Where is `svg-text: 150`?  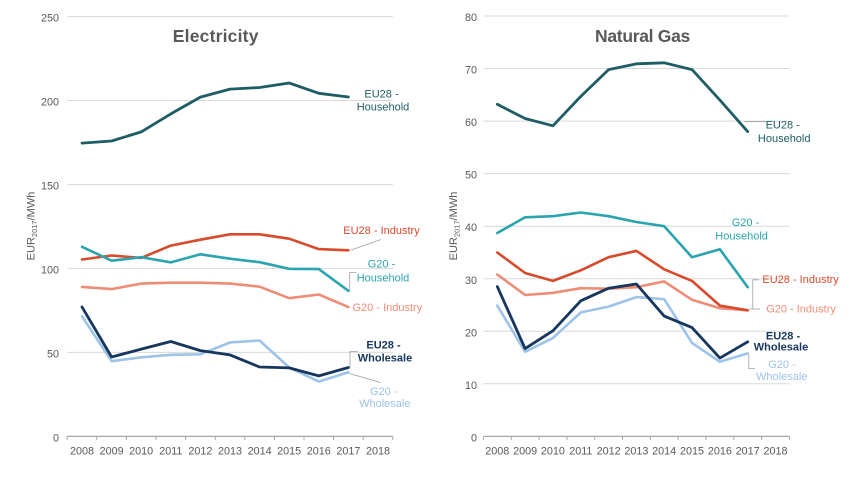 svg-text: 150 is located at coordinates (50, 187).